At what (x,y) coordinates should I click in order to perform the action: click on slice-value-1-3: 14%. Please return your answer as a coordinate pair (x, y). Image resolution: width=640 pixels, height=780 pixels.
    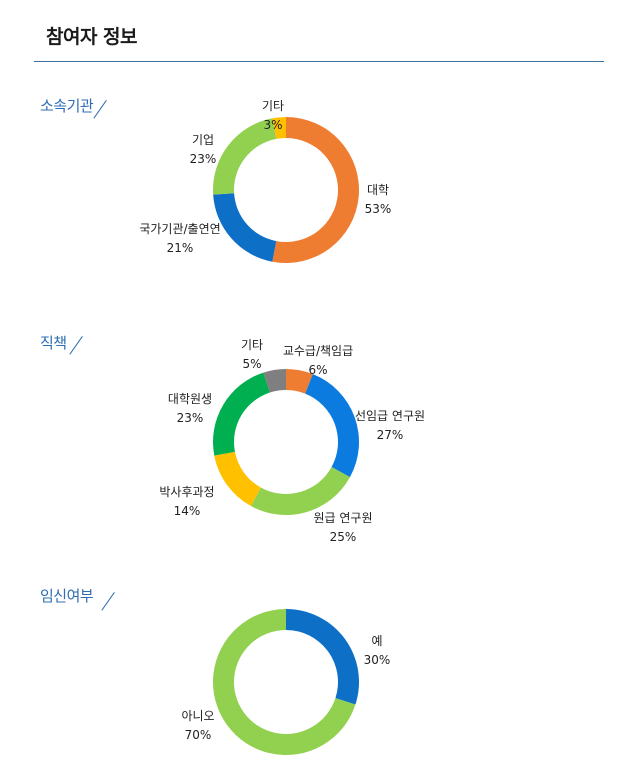
    Looking at the image, I should click on (187, 511).